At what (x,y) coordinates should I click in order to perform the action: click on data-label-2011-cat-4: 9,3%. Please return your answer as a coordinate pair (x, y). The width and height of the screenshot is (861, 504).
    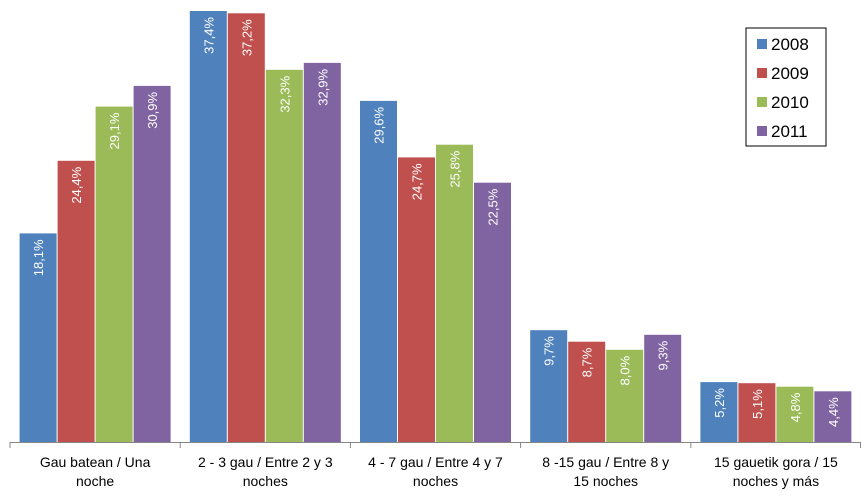
    Looking at the image, I should click on (663, 355).